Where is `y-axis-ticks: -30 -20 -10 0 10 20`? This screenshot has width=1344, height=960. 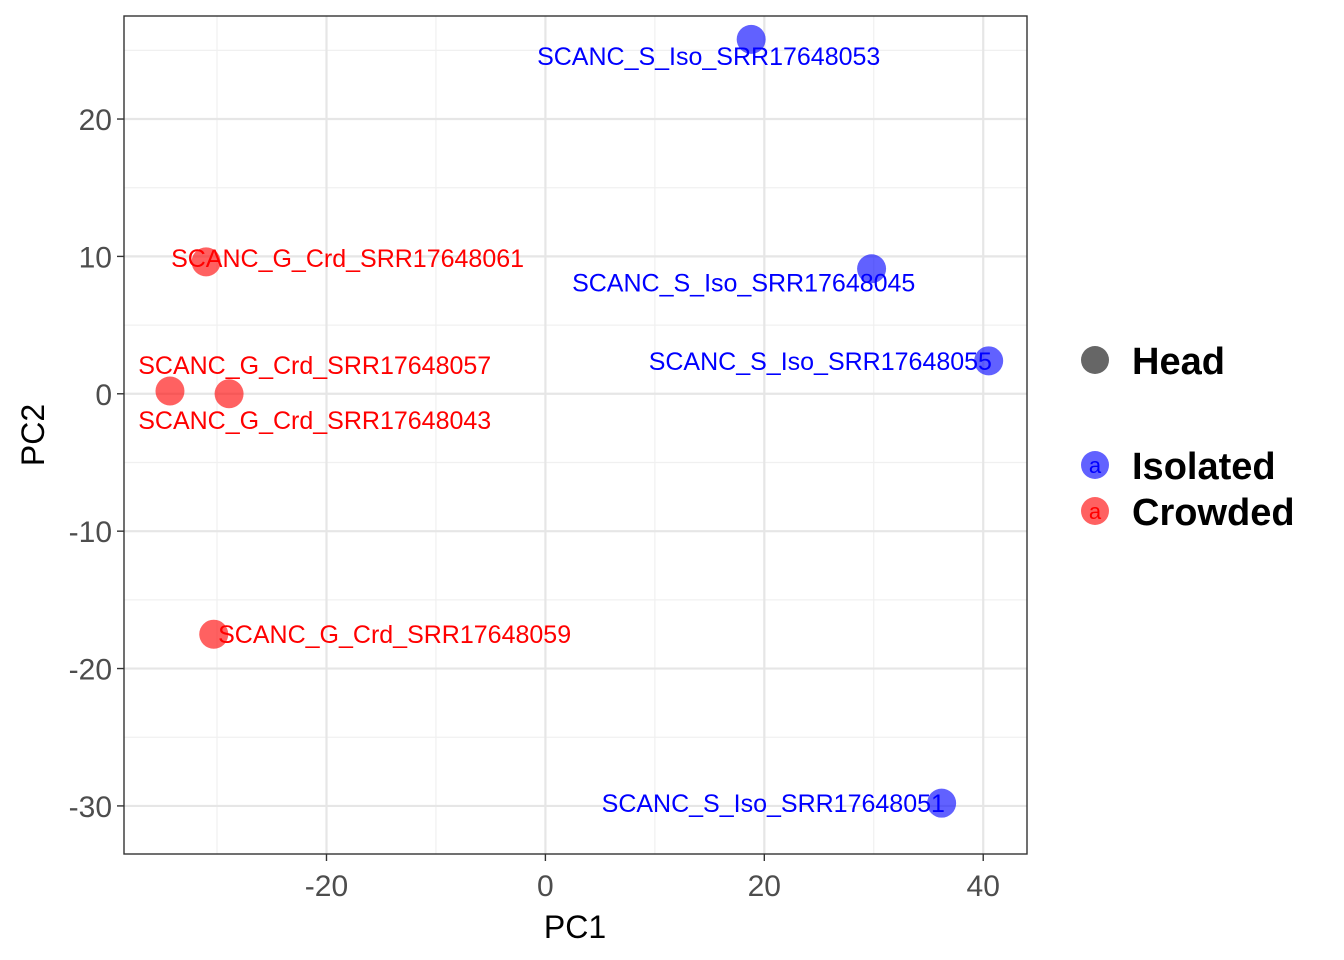 y-axis-ticks: -30 -20 -10 0 10 20 is located at coordinates (96, 464).